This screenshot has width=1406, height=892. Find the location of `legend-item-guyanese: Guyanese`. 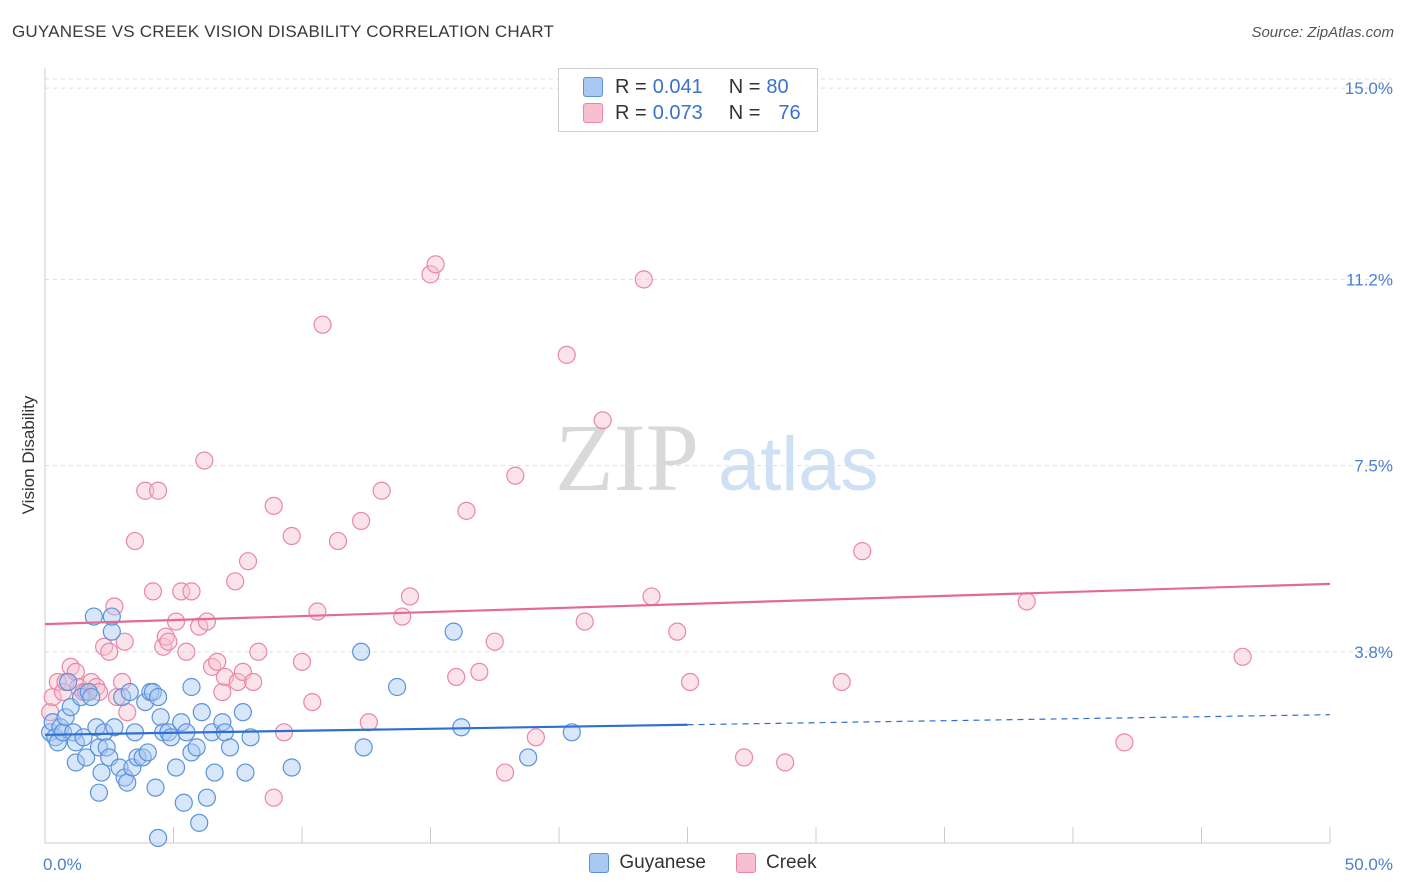

legend-item-guyanese: Guyanese is located at coordinates (647, 863).